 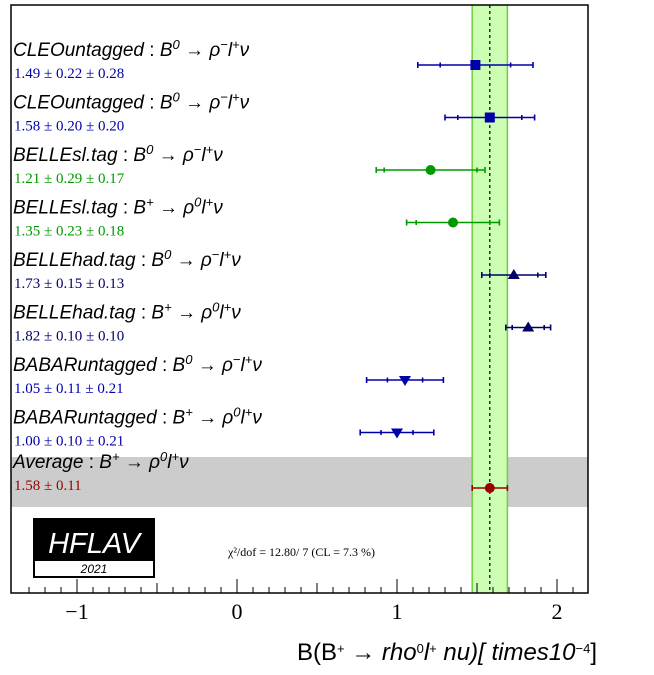 What do you see at coordinates (127, 259) in the screenshot?
I see `measurement-label: BELLEhad.tag : B0 → ρ−l+ν` at bounding box center [127, 259].